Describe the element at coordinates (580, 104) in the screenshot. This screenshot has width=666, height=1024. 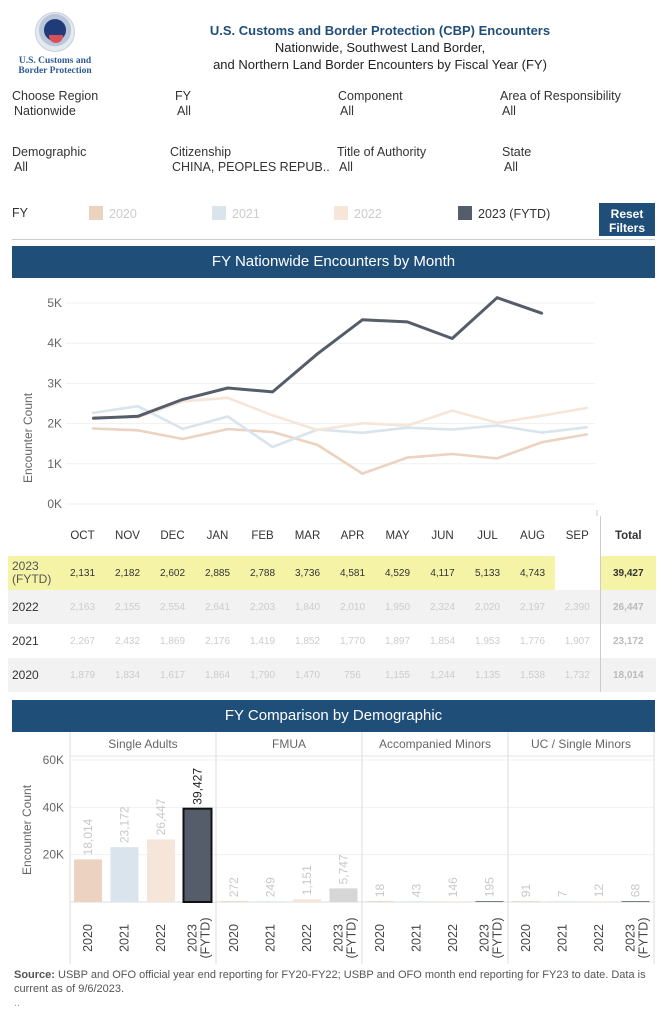
I see `filter-area-of-responsibility: Area of Responsibility All` at that location.